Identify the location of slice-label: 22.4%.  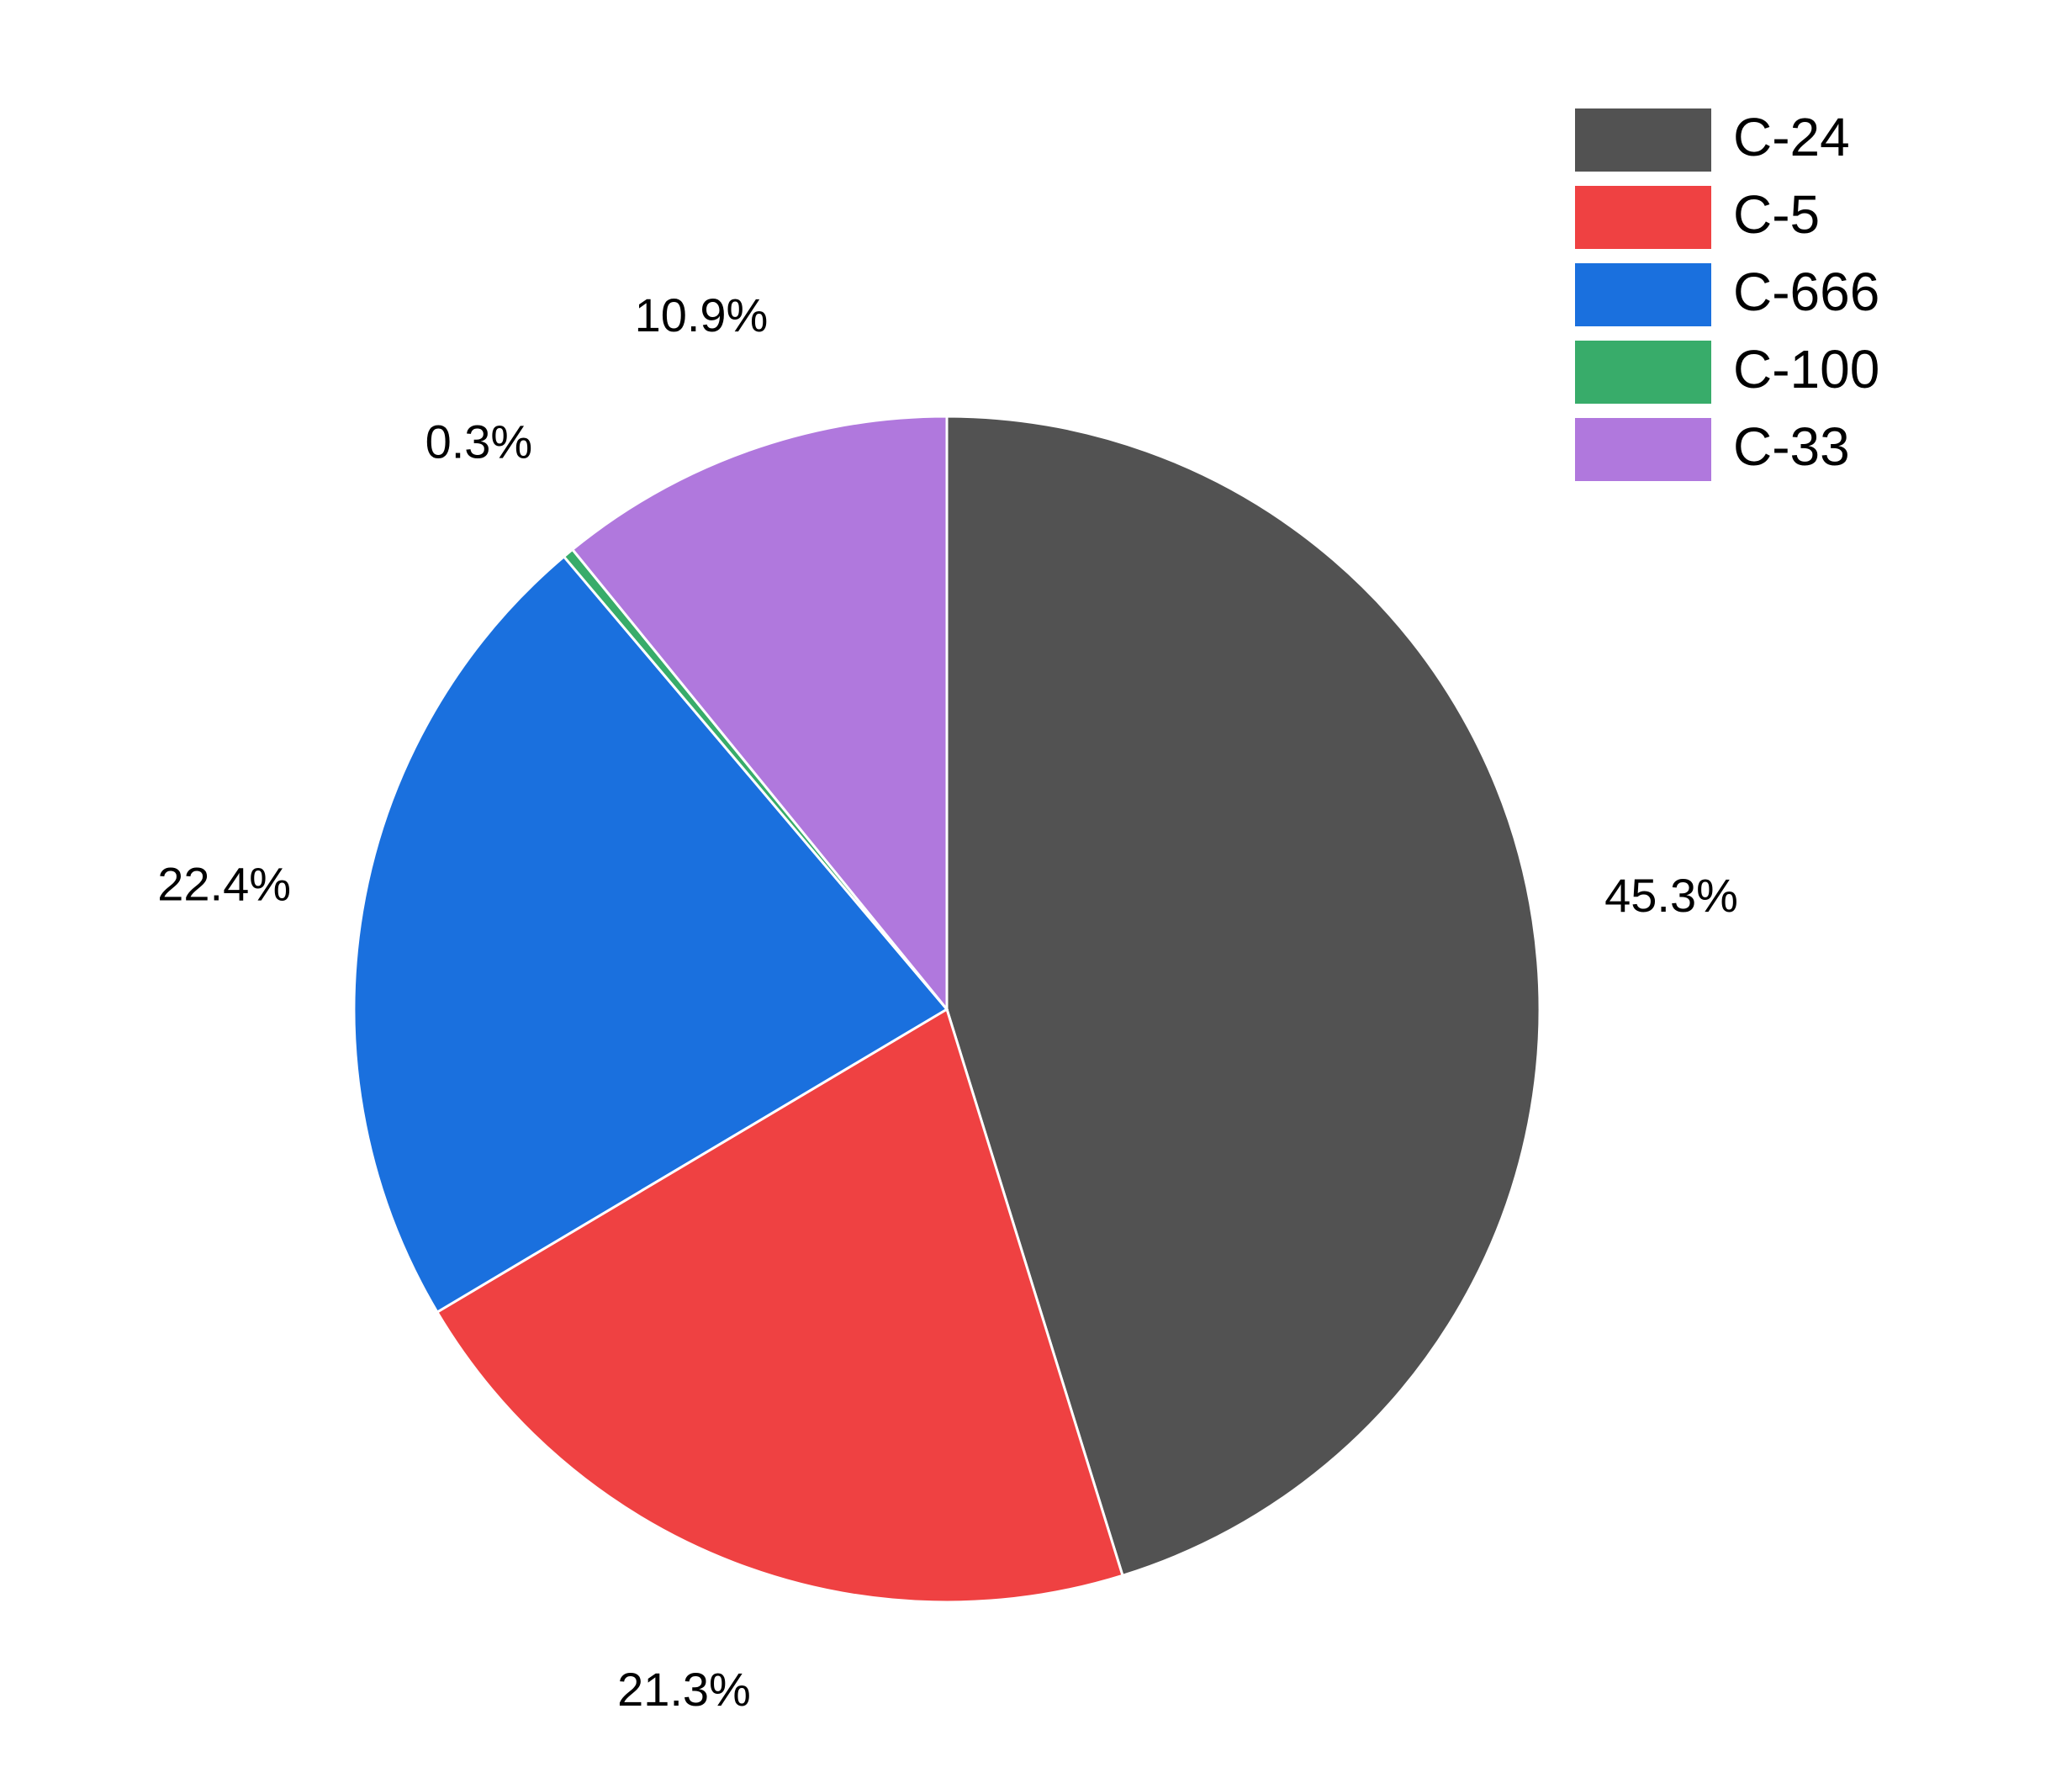
(224, 885).